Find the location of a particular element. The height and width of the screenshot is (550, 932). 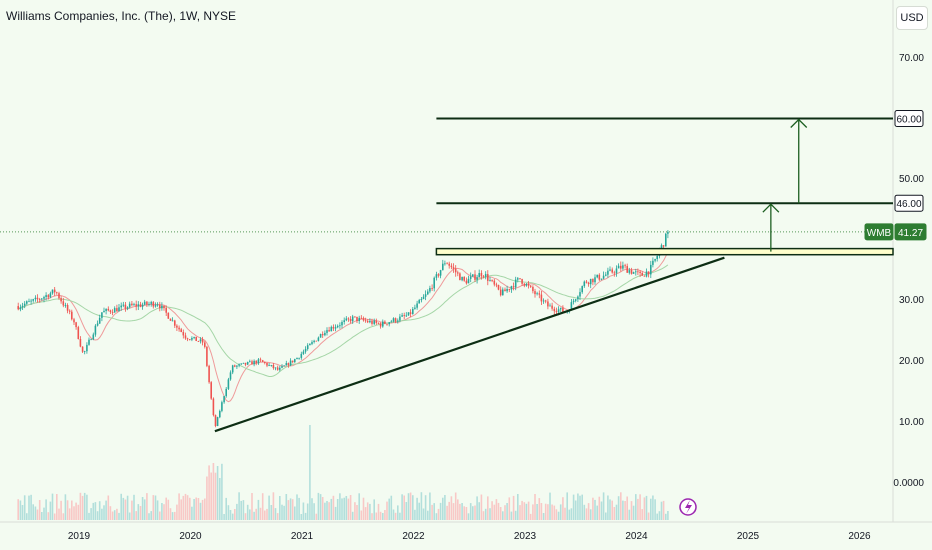

symbol-tag: WMB is located at coordinates (879, 232).